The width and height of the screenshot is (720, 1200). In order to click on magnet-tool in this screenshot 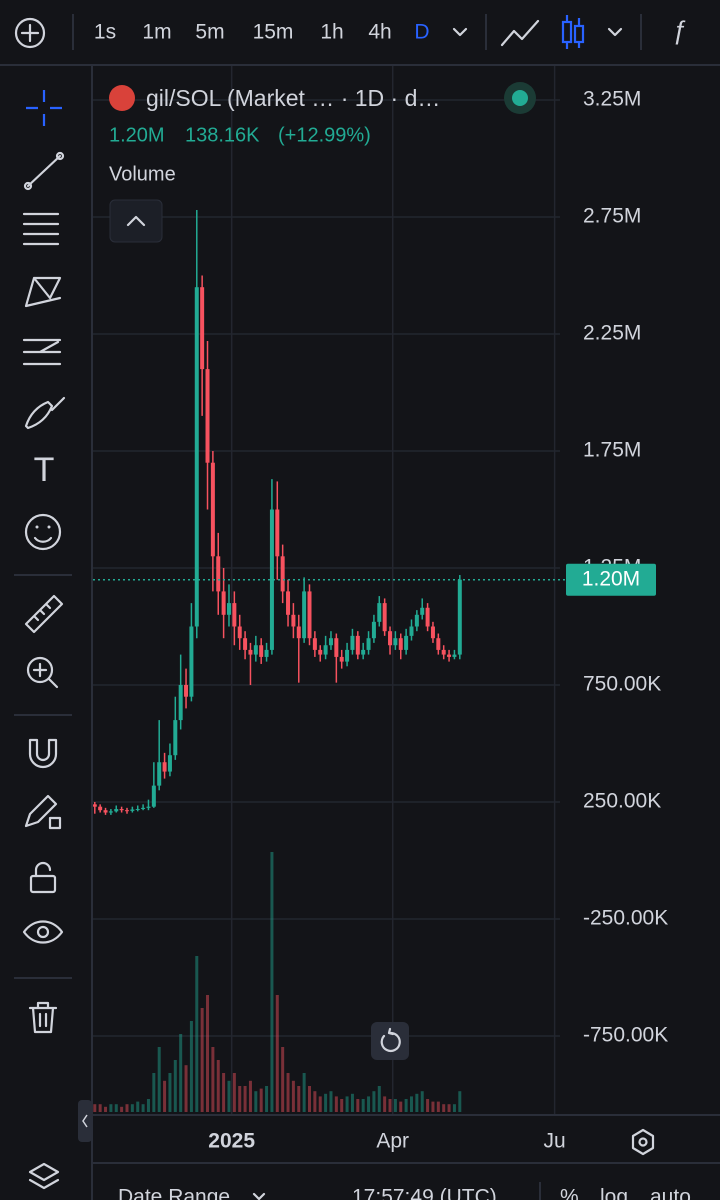, I will do `click(43, 753)`.